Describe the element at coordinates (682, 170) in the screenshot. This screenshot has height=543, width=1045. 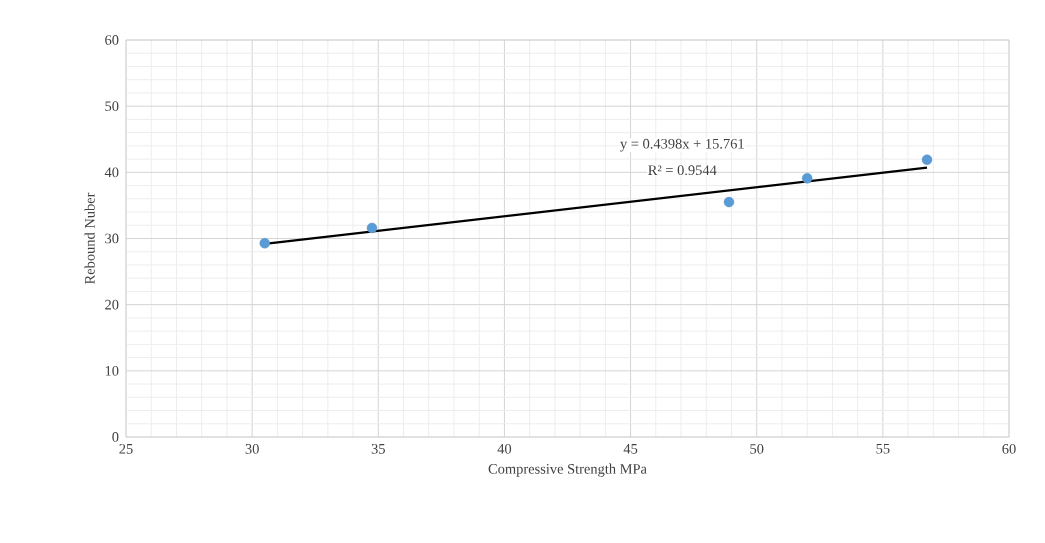
I see `annotation: R² = 0.9544` at that location.